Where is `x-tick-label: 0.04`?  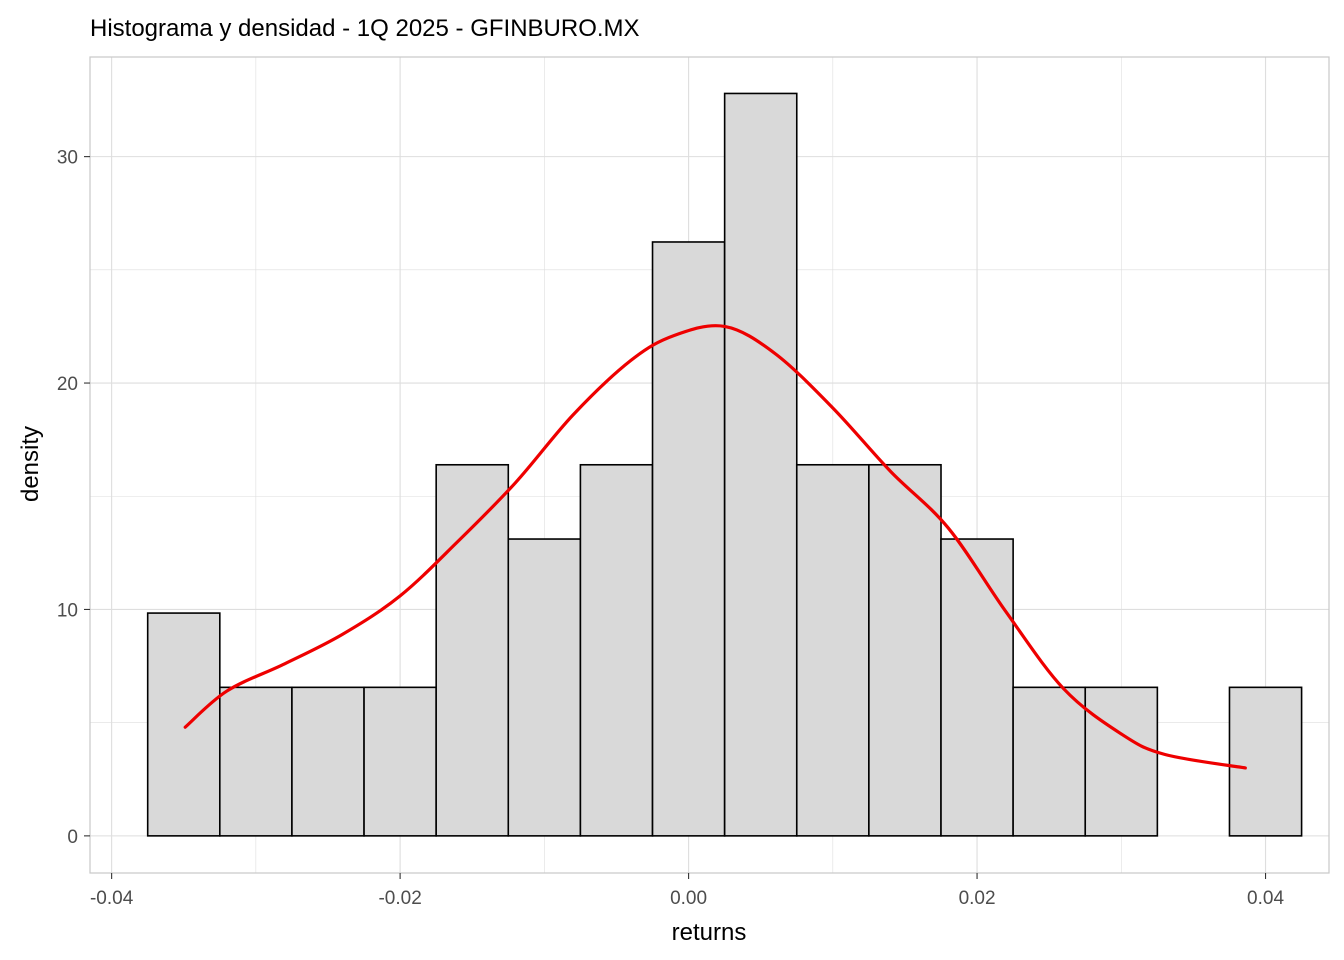 x-tick-label: 0.04 is located at coordinates (1265, 898).